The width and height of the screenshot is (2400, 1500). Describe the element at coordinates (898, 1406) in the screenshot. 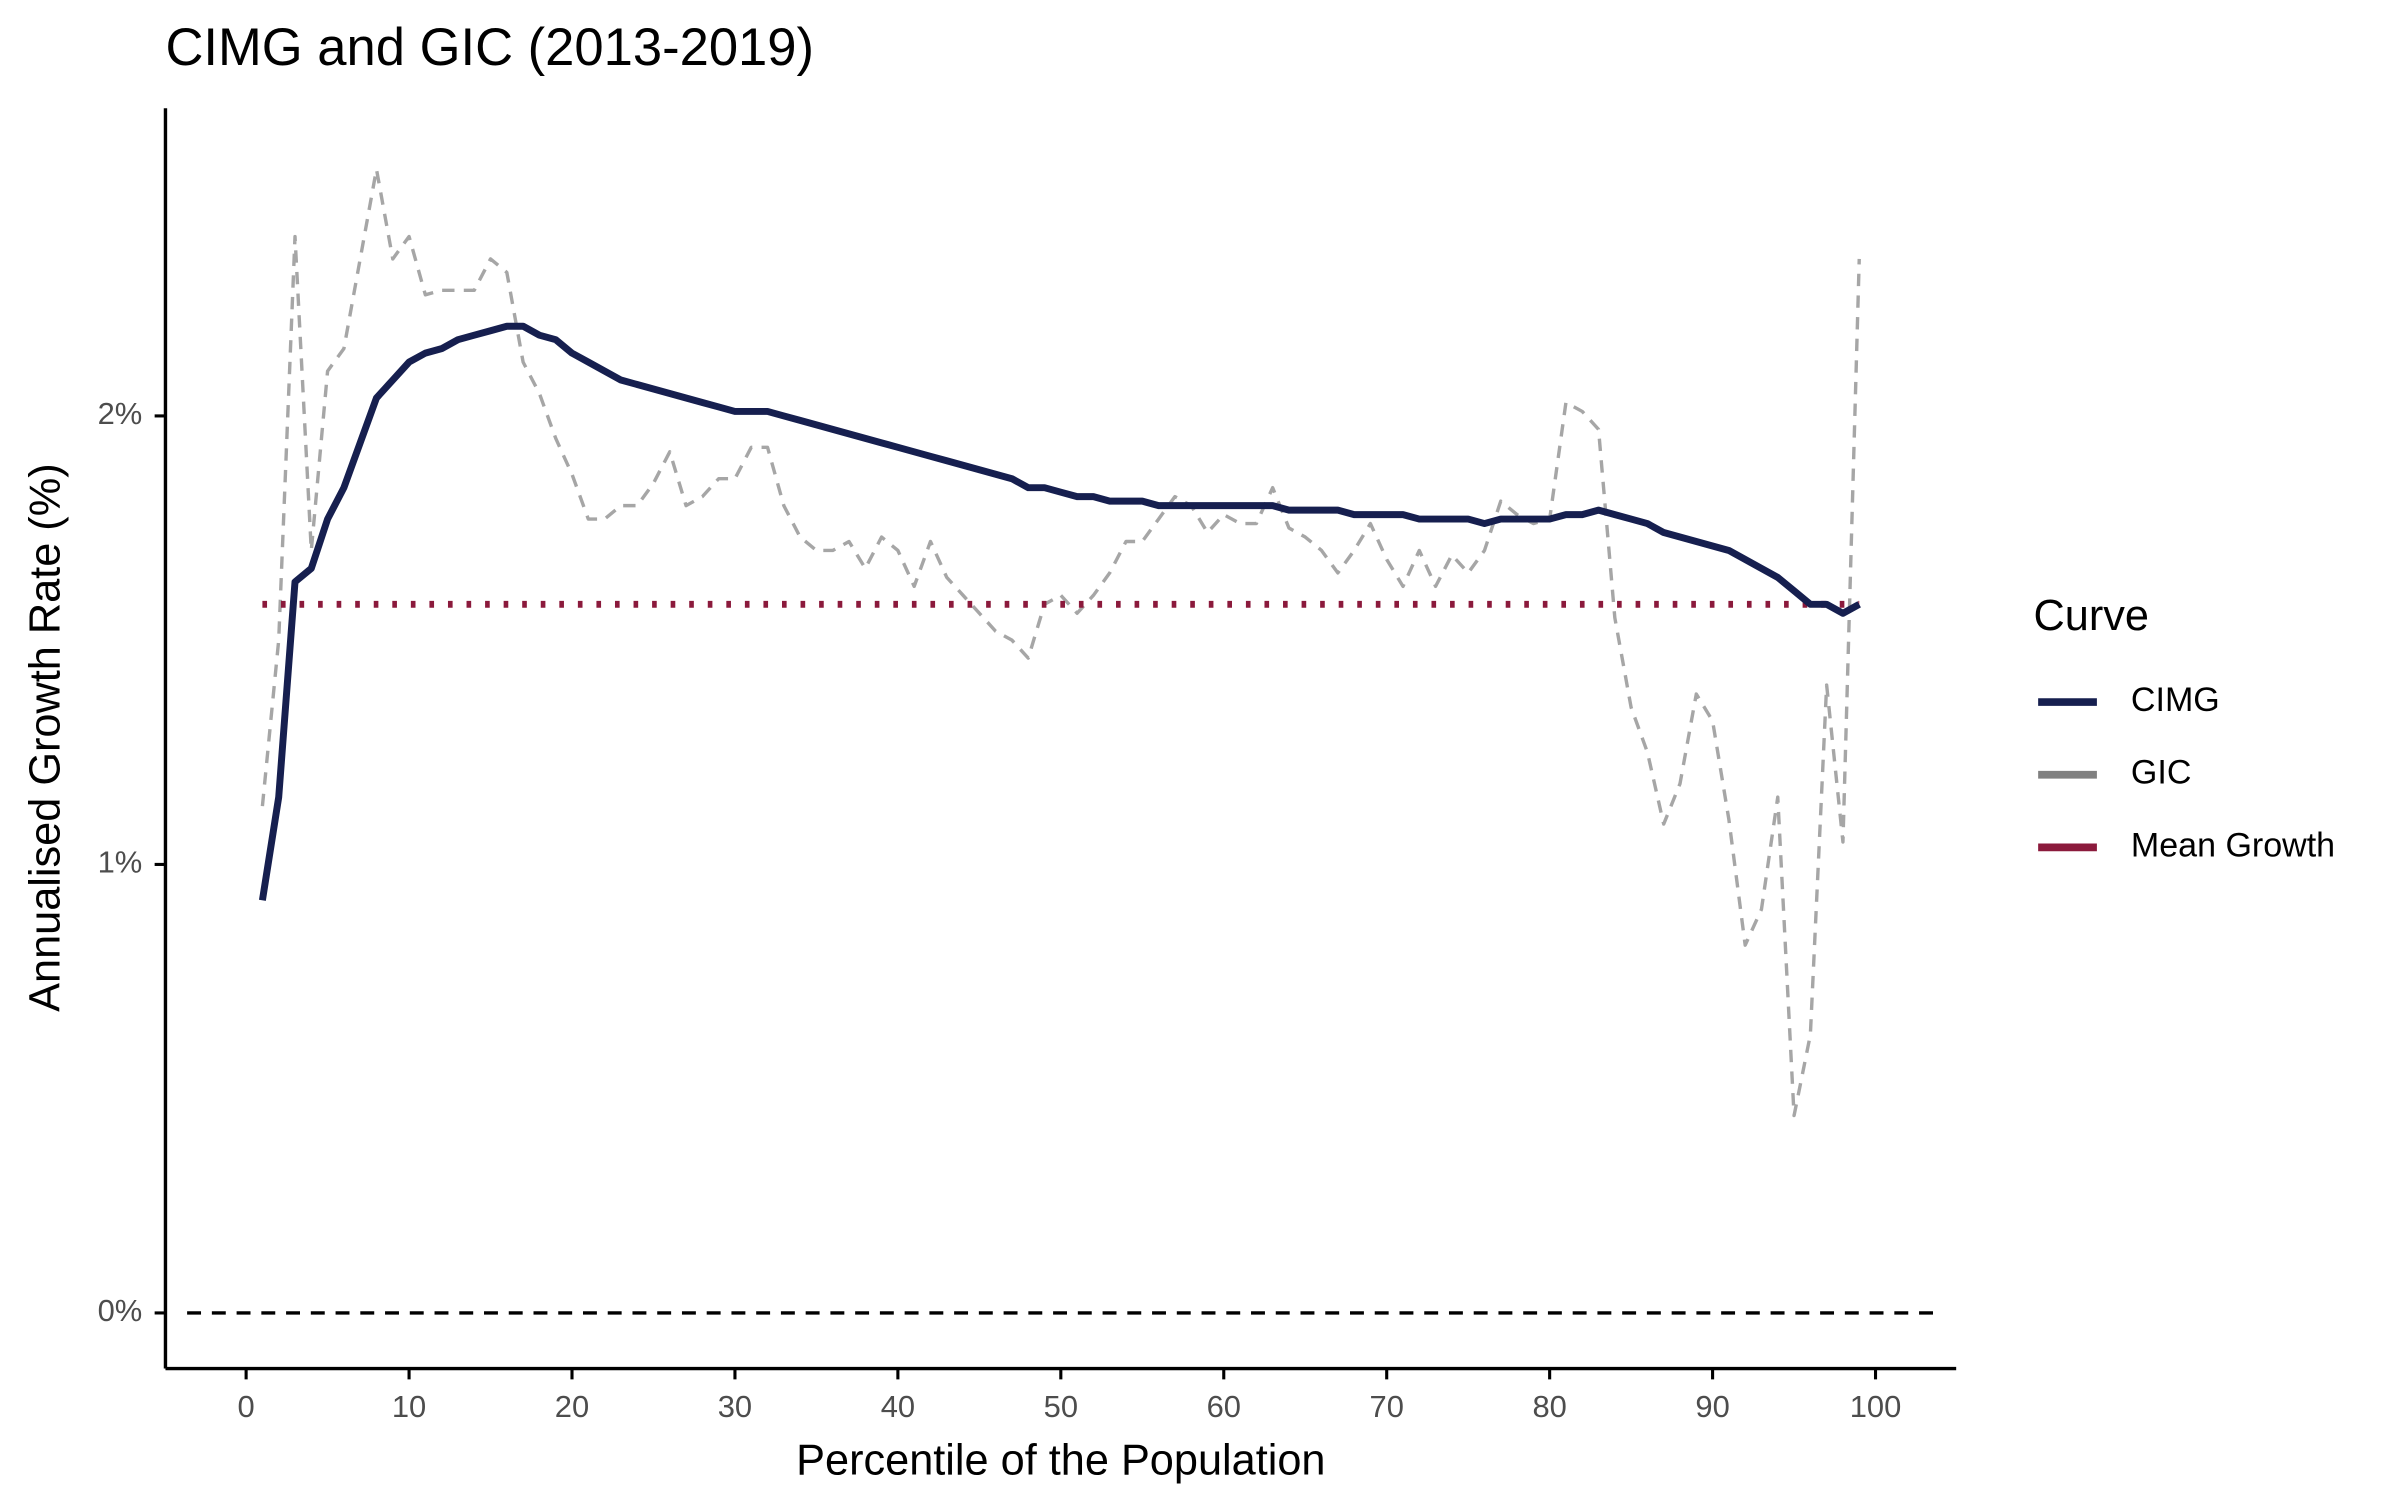

I see `x-tick-label: 40` at that location.